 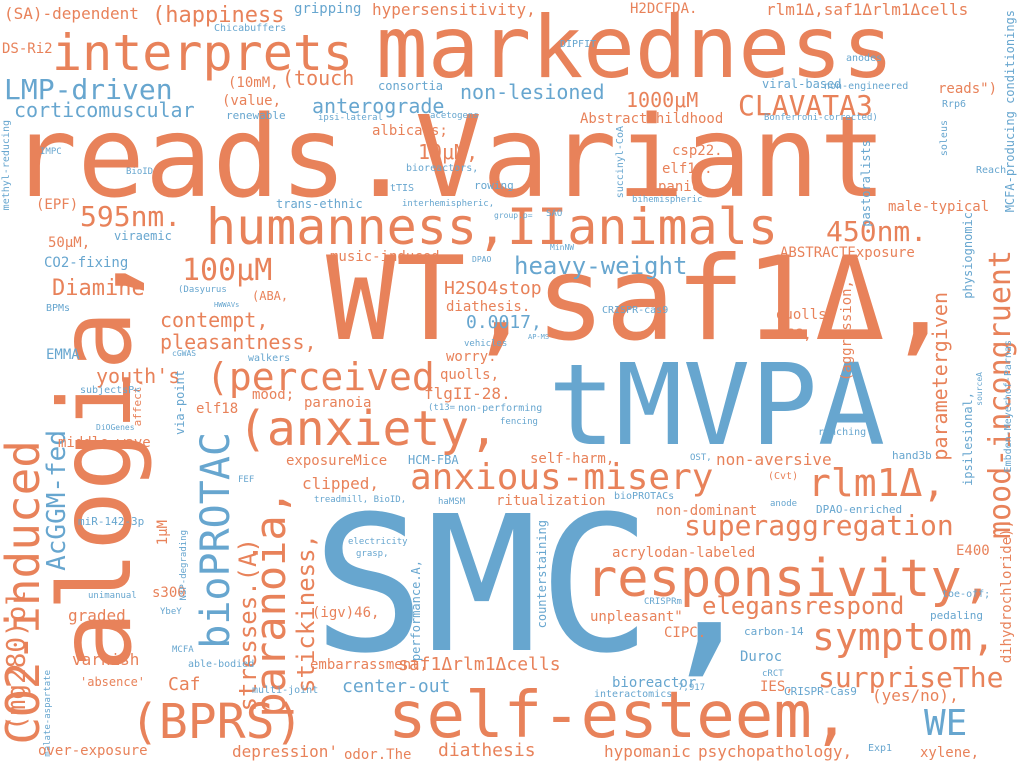 I want to click on word-walkers: walkers, so click(x=269, y=358).